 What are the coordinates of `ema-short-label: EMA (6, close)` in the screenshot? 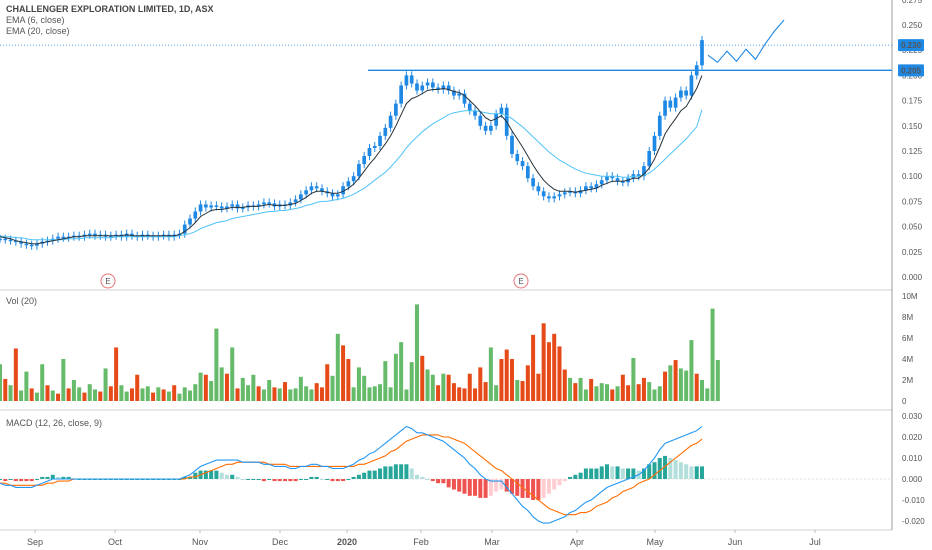 It's located at (35, 20).